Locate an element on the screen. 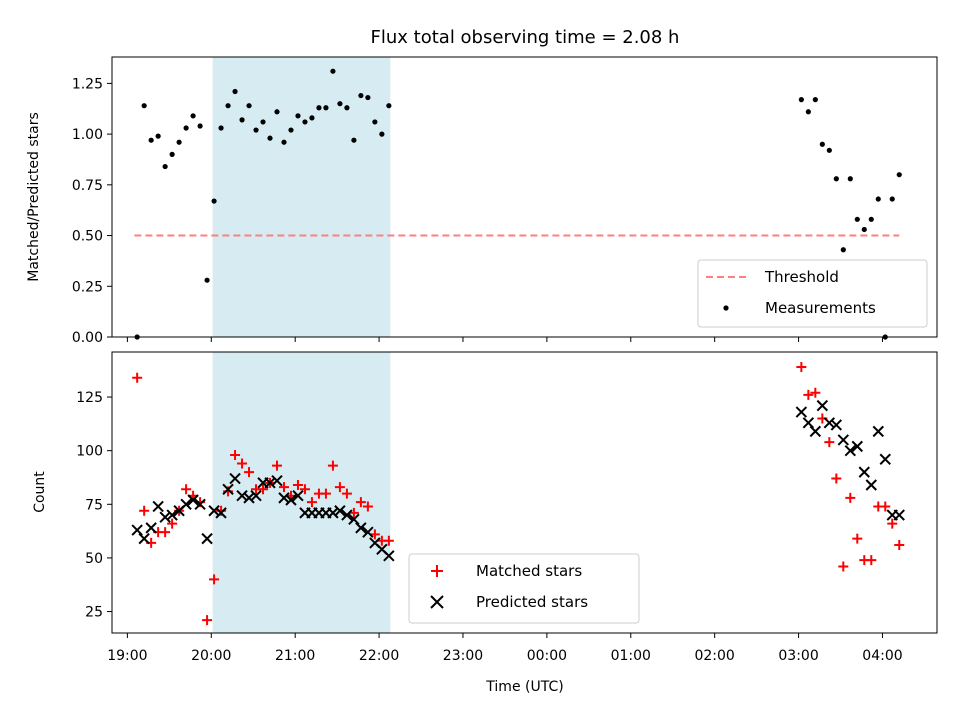 The height and width of the screenshot is (720, 960). x-tick-label: 00:00 is located at coordinates (547, 656).